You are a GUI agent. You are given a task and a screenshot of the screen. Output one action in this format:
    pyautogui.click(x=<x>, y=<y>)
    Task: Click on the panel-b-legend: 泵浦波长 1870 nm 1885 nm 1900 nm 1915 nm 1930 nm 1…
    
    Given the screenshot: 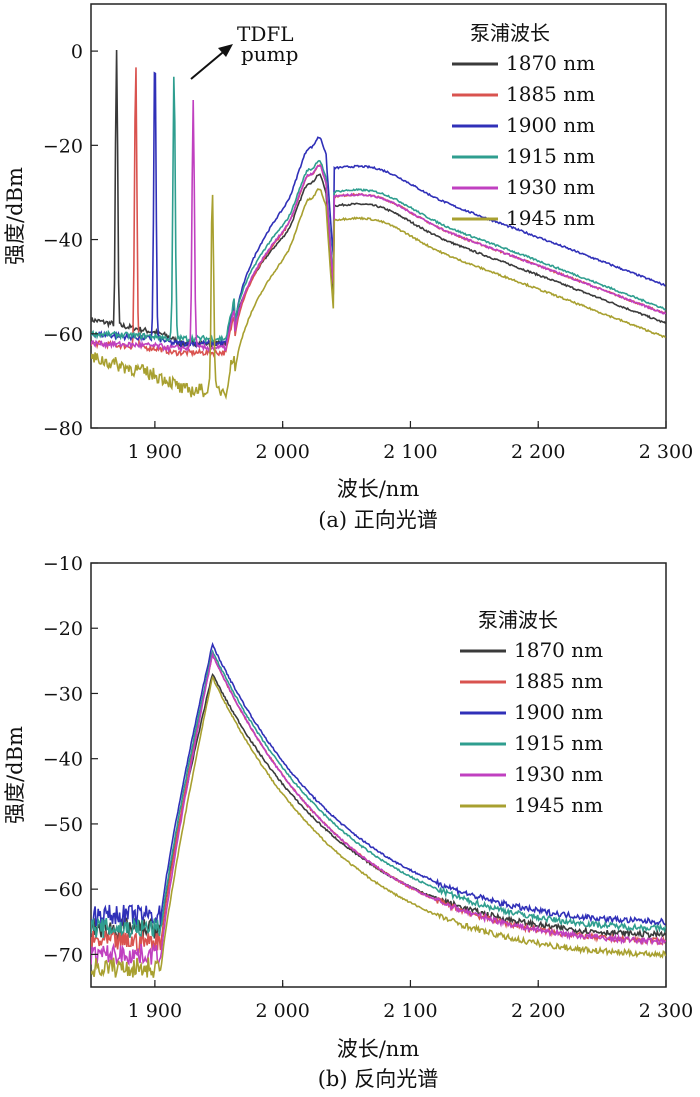 What is the action you would take?
    pyautogui.click(x=531, y=712)
    